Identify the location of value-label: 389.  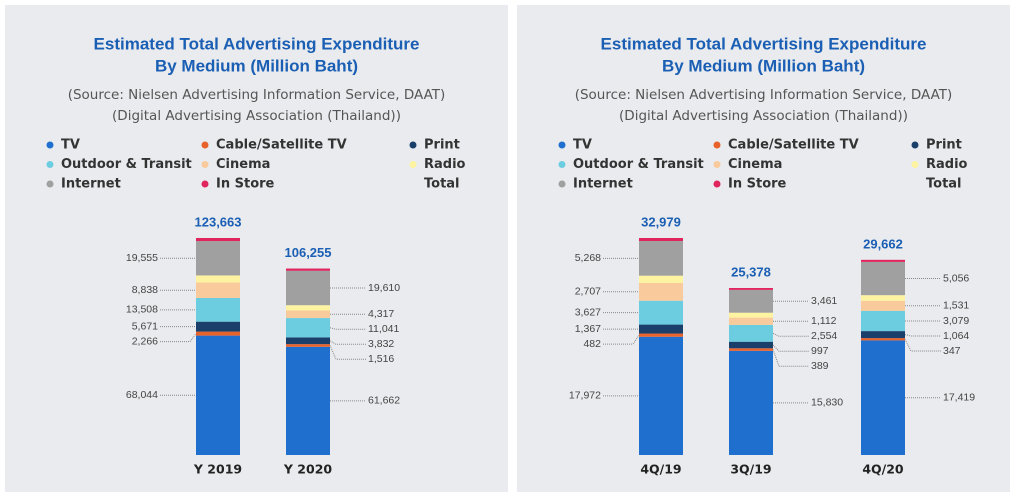
(820, 366).